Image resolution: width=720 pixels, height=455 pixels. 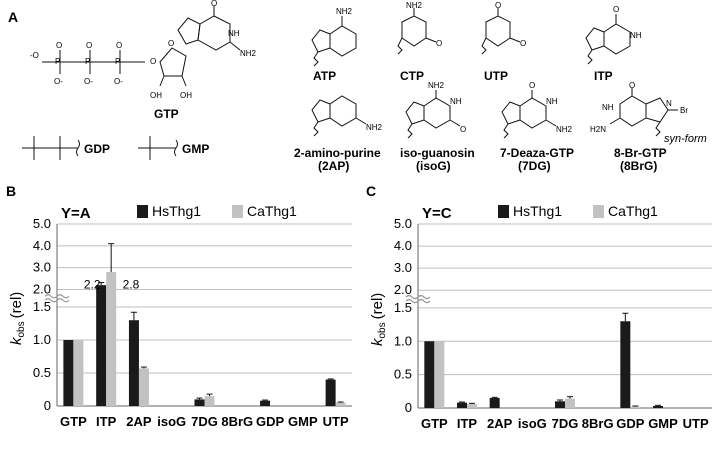 I want to click on molecule-gtp: GTP, so click(x=166, y=114).